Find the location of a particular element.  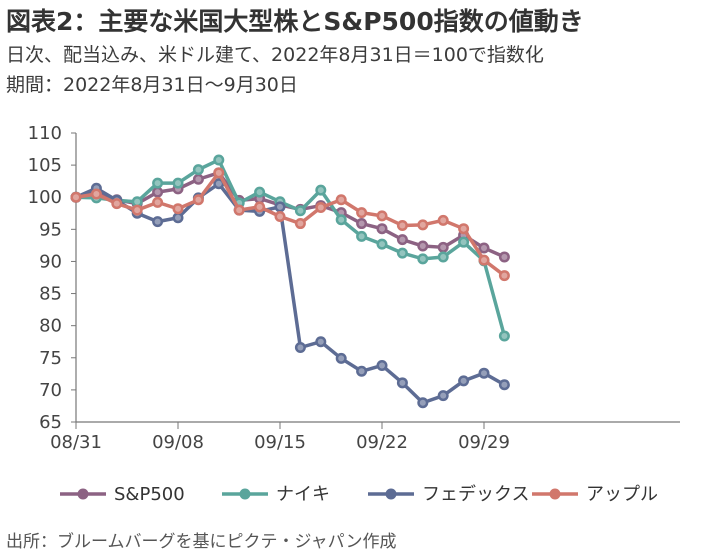

y-tick-label: 75 is located at coordinates (50, 358).